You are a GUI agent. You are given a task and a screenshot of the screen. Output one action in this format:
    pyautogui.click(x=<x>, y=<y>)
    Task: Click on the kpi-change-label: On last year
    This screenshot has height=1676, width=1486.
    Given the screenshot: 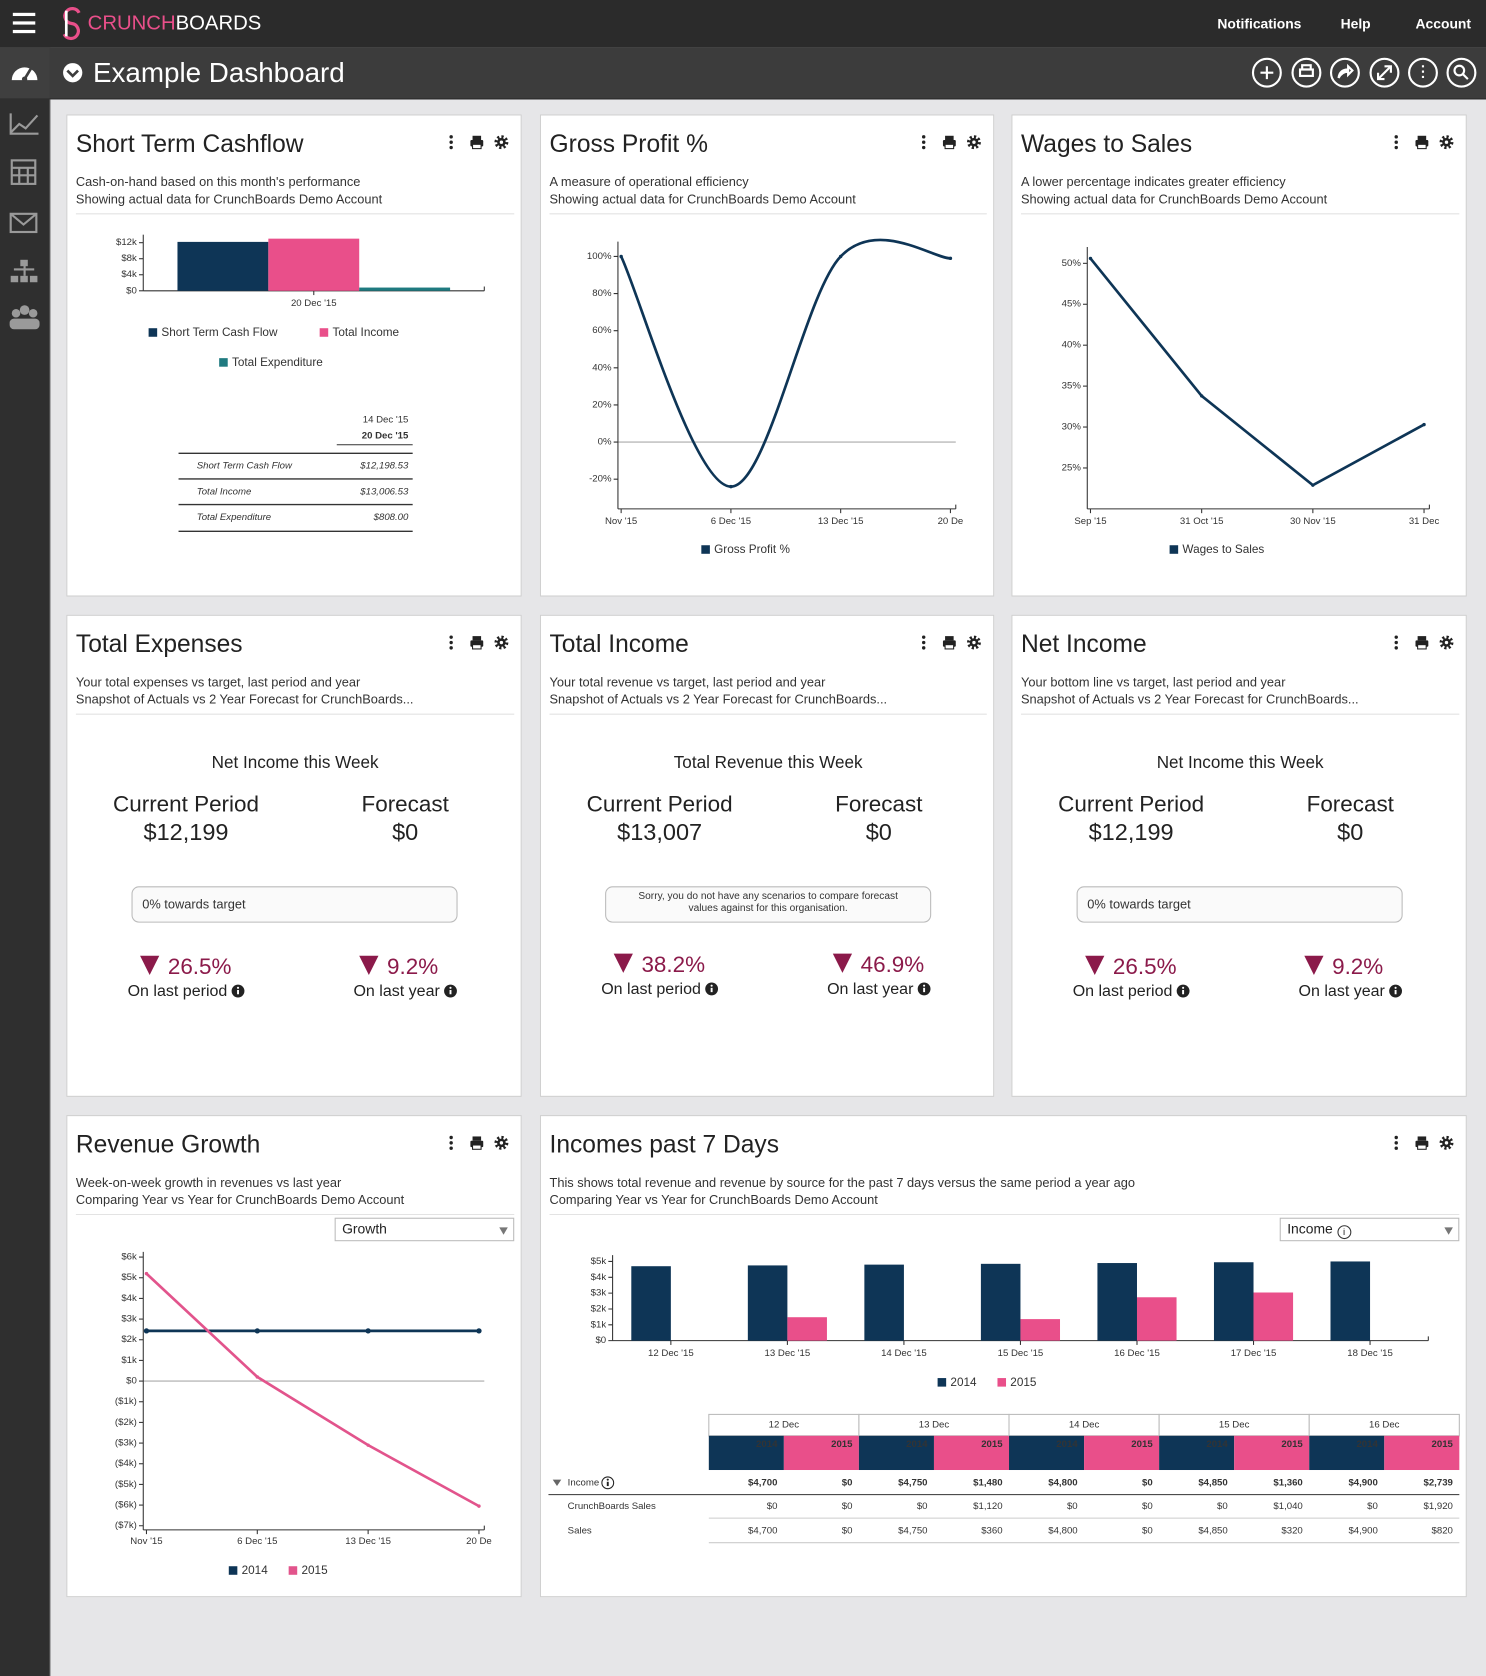 What is the action you would take?
    pyautogui.click(x=396, y=991)
    